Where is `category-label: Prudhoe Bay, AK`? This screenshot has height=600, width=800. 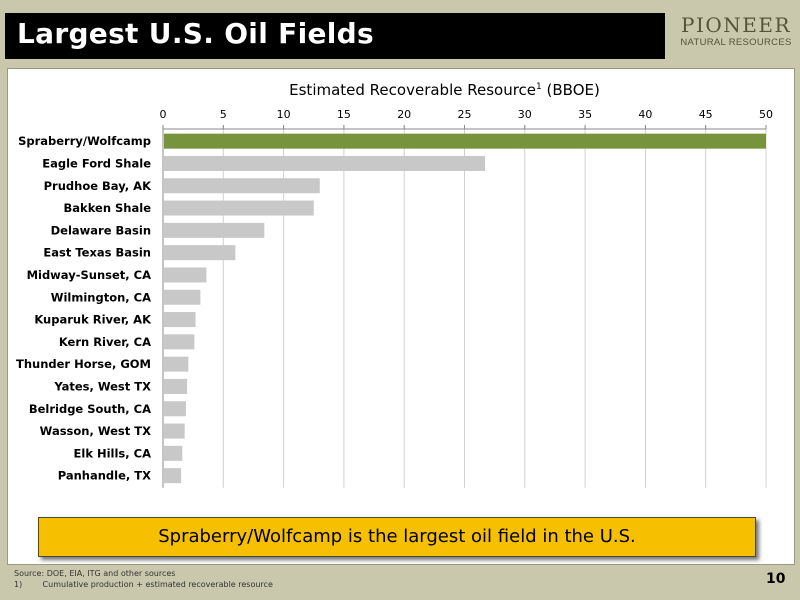 category-label: Prudhoe Bay, AK is located at coordinates (98, 186).